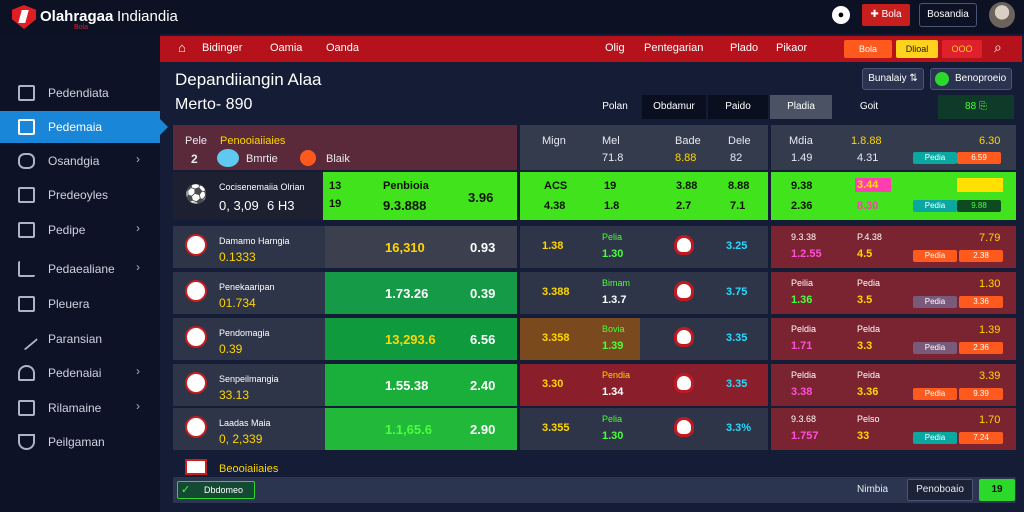  I want to click on odds-pill: 2.38, so click(981, 256).